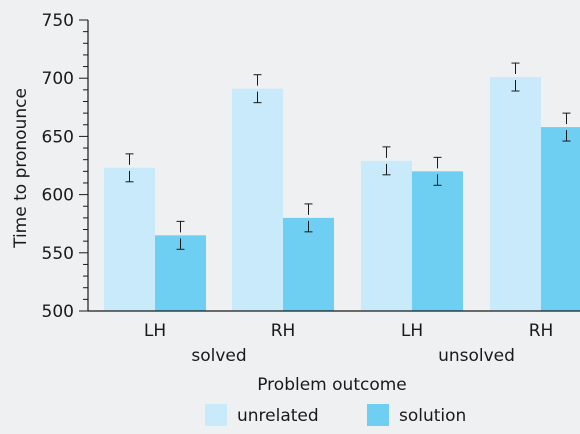 This screenshot has height=434, width=580. I want to click on x-group-label: unsolved, so click(476, 356).